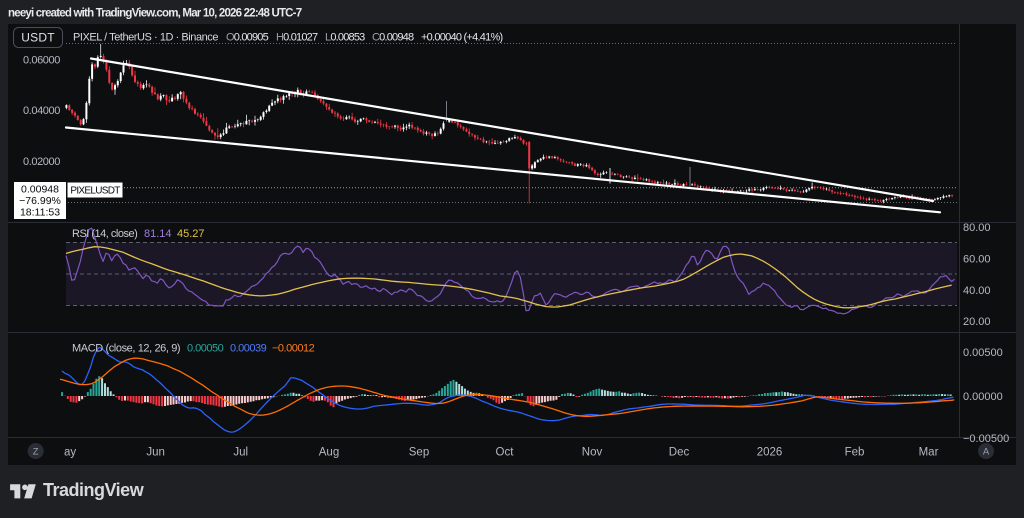  What do you see at coordinates (38, 38) in the screenshot?
I see `svg-text: USDT` at bounding box center [38, 38].